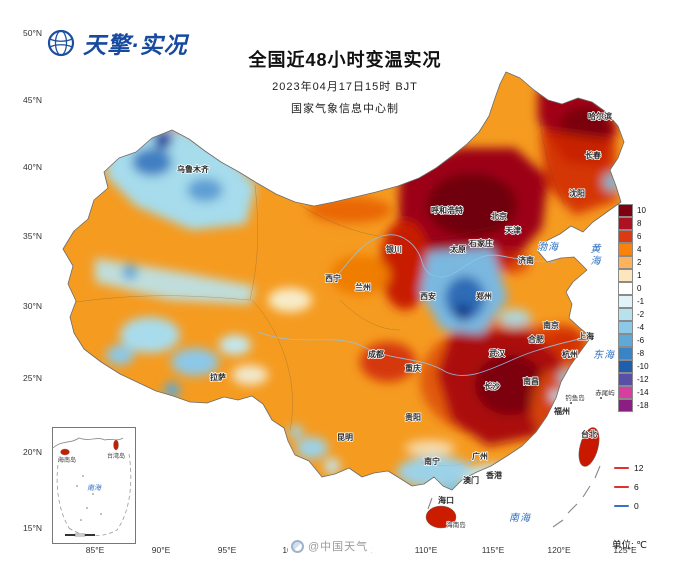  I want to click on south-china-sea-inset: 台湾岛 海南岛 南海, so click(94, 485).